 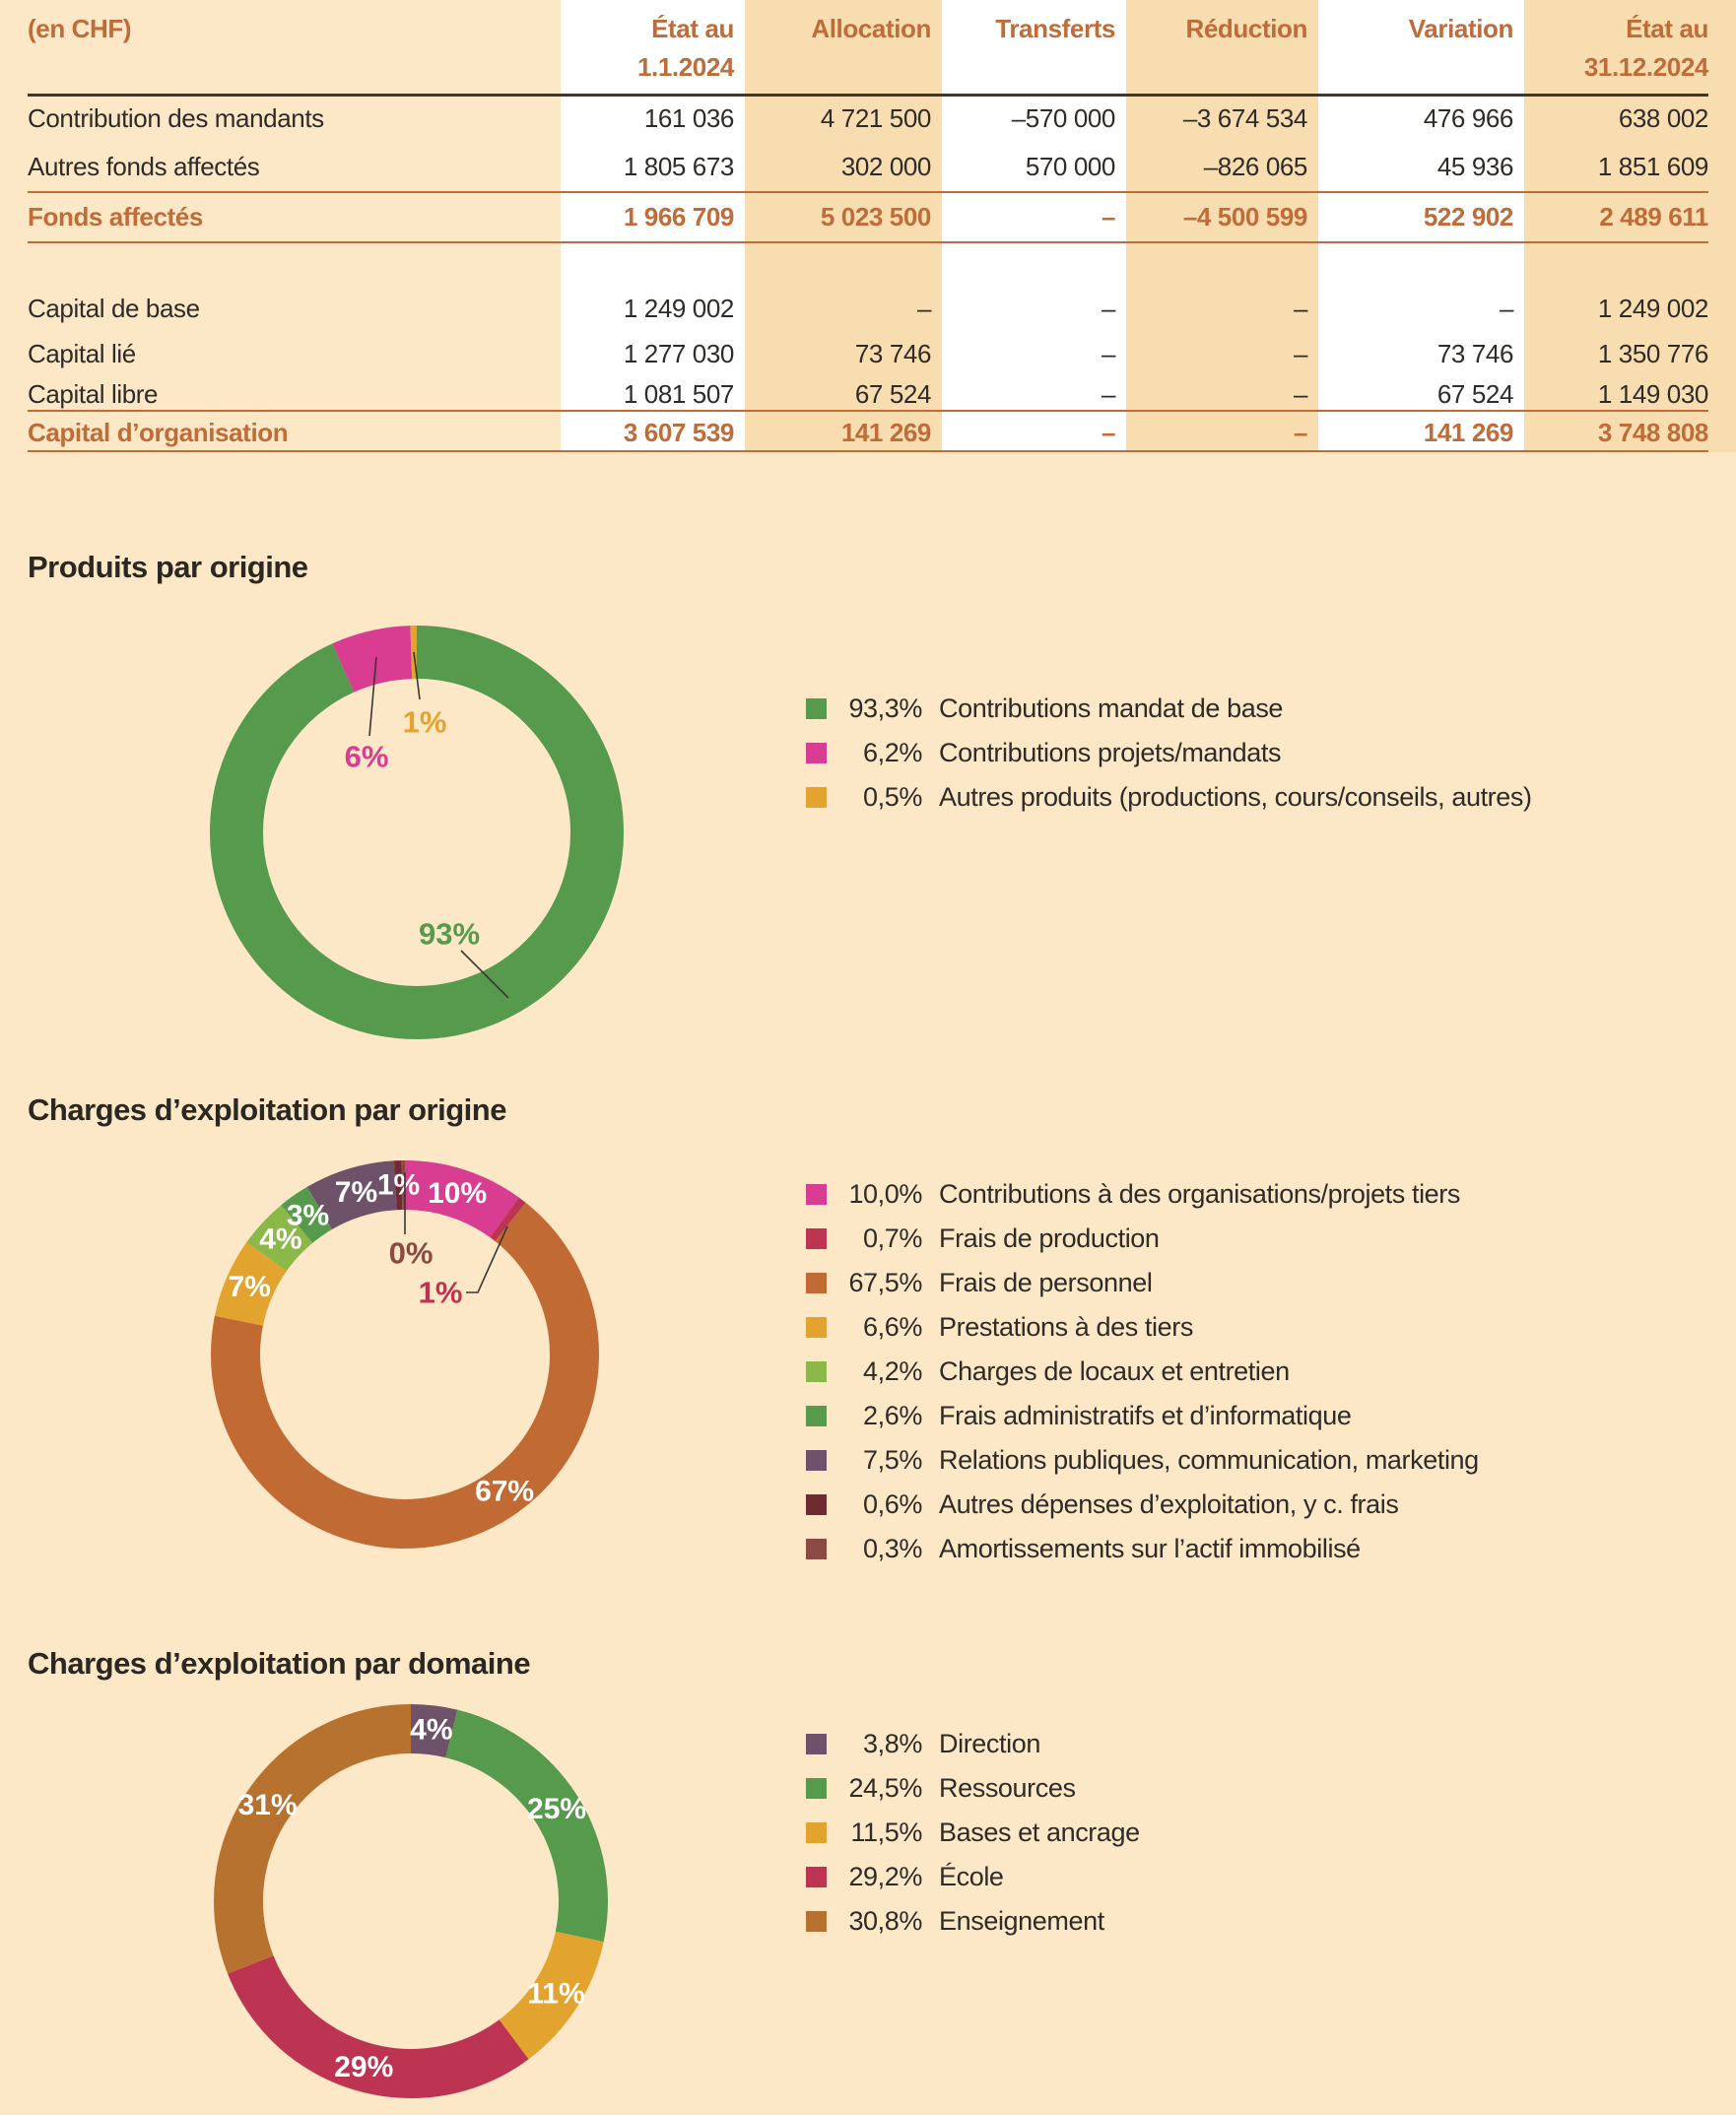 I want to click on section-title-charges-domaine: Charges d’exploitation par domaine, so click(x=279, y=1663).